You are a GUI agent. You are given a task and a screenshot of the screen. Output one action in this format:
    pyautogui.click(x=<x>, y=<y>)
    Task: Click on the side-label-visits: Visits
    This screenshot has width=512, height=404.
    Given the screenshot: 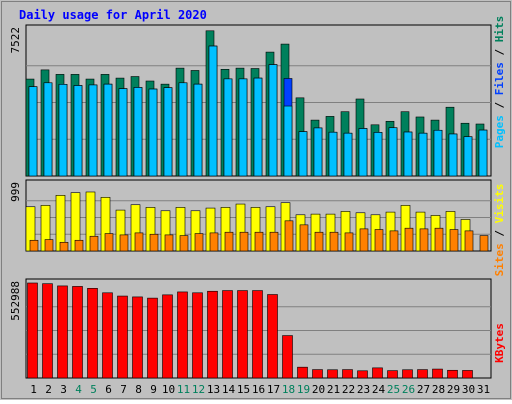 What is the action you would take?
    pyautogui.click(x=499, y=204)
    